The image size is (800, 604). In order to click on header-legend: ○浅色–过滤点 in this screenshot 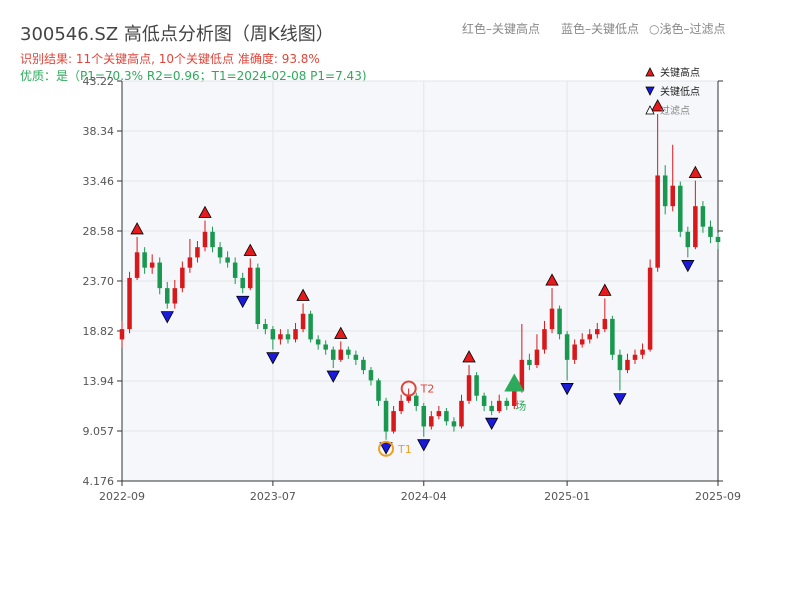, I will do `click(687, 29)`.